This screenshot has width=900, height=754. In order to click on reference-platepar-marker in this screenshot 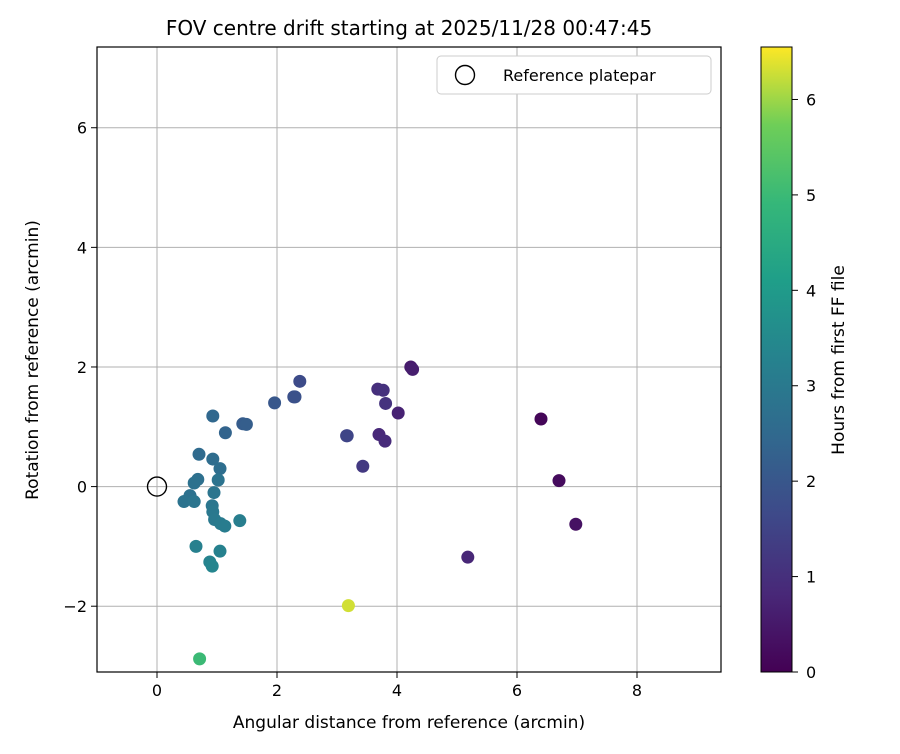, I will do `click(157, 486)`.